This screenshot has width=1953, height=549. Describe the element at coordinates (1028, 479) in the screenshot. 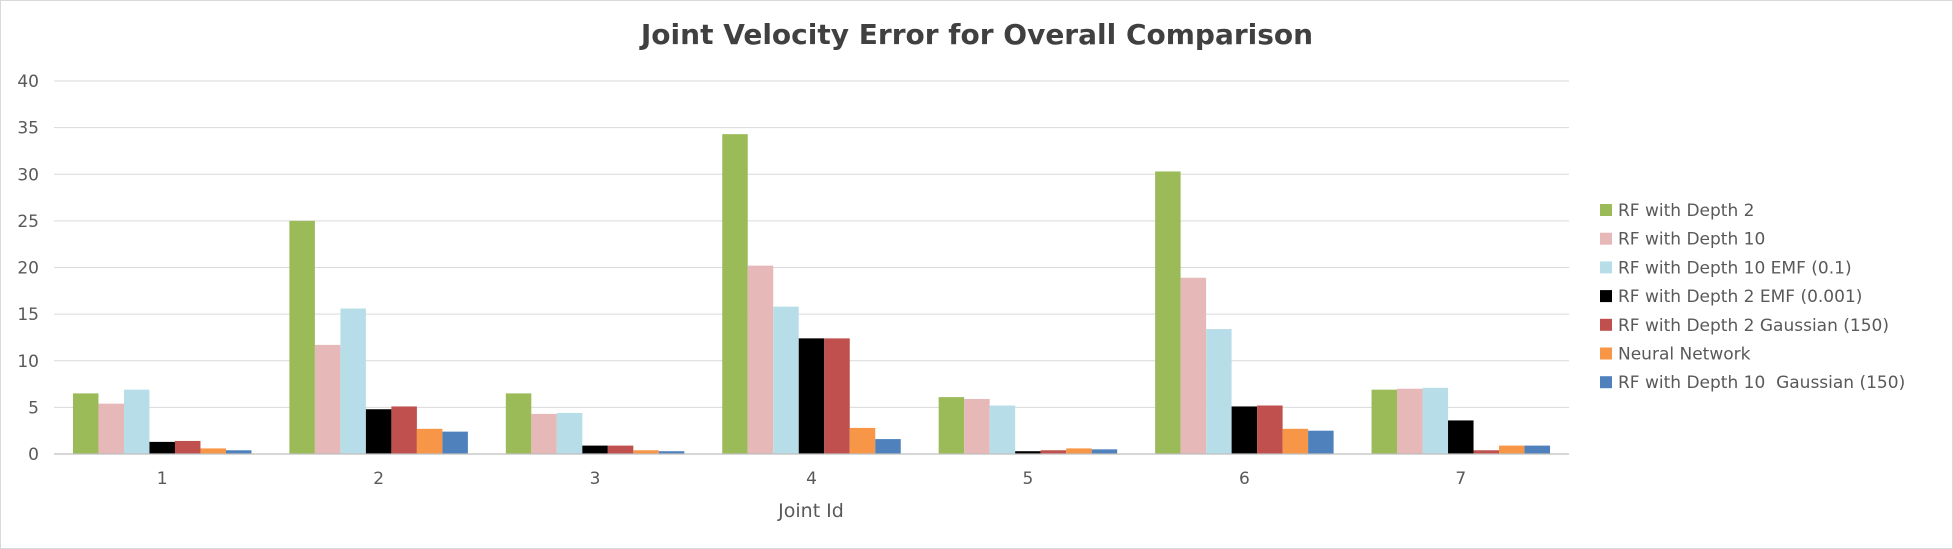

I see `x-tick-label: 5` at that location.